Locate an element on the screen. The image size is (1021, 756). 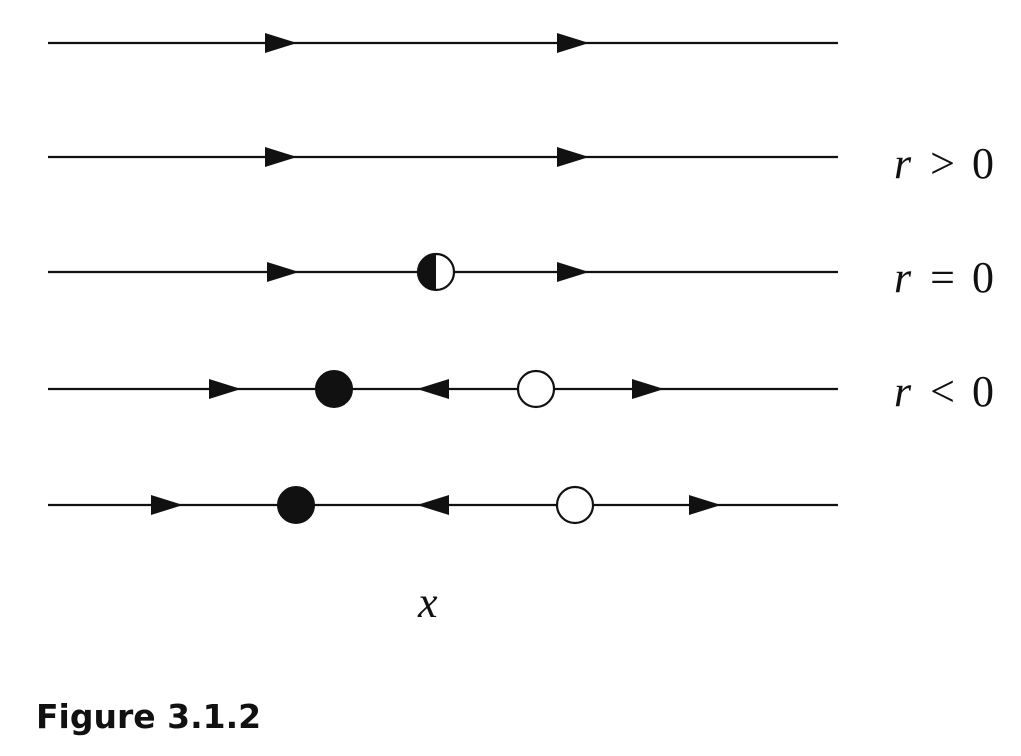
label-r-equals-zero: r = 0 is located at coordinates (944, 277).